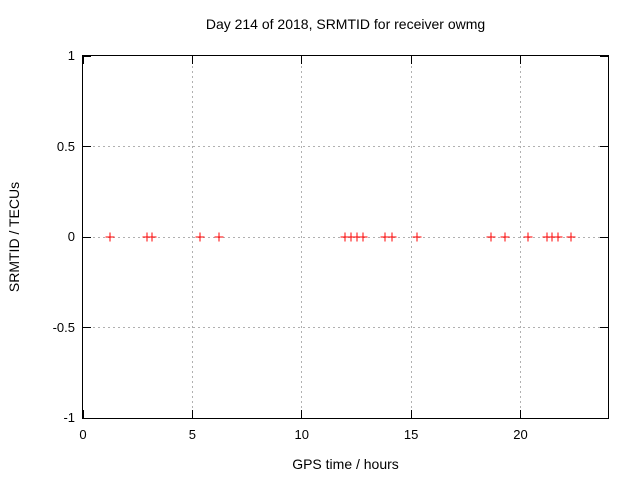 The height and width of the screenshot is (480, 640). What do you see at coordinates (301, 434) in the screenshot?
I see `x-tick-label: 10` at bounding box center [301, 434].